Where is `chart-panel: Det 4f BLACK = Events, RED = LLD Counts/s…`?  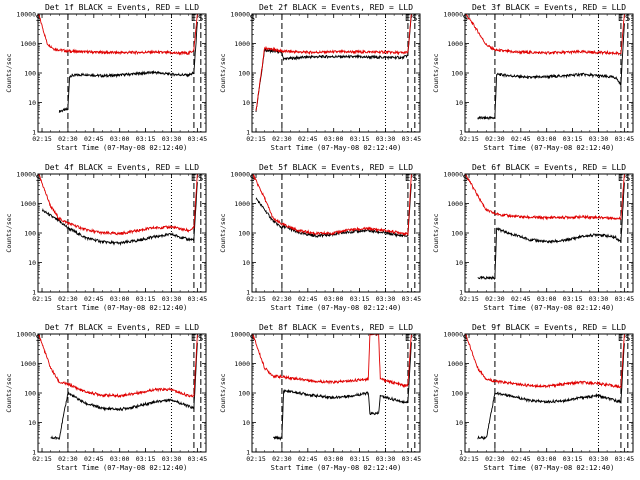 chart-panel: Det 4f BLACK = Events, RED = LLD Counts/s… is located at coordinates (106, 237).